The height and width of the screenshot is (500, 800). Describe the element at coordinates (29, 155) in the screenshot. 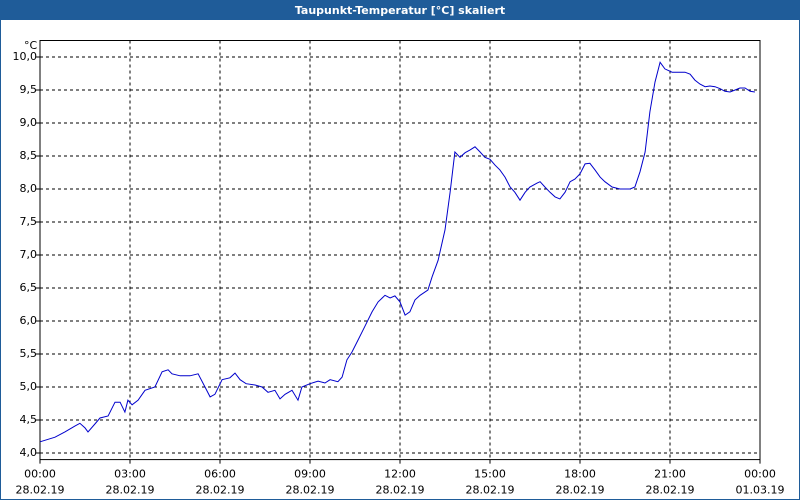

I see `y-tick-label: 8,5` at that location.